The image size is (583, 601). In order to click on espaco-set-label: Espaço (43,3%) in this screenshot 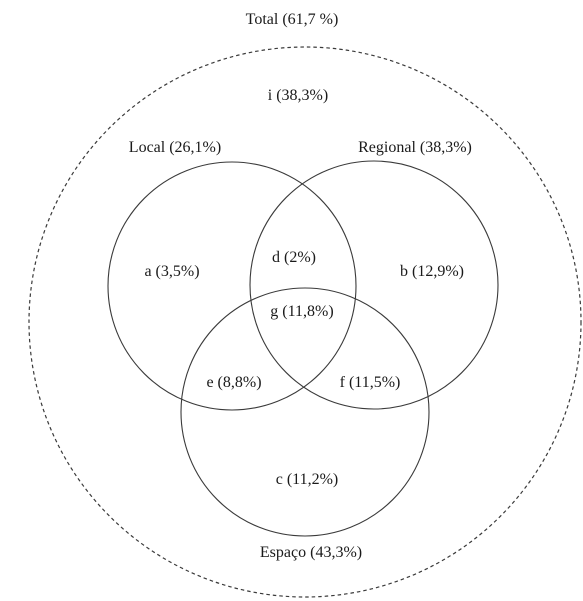, I will do `click(311, 552)`.